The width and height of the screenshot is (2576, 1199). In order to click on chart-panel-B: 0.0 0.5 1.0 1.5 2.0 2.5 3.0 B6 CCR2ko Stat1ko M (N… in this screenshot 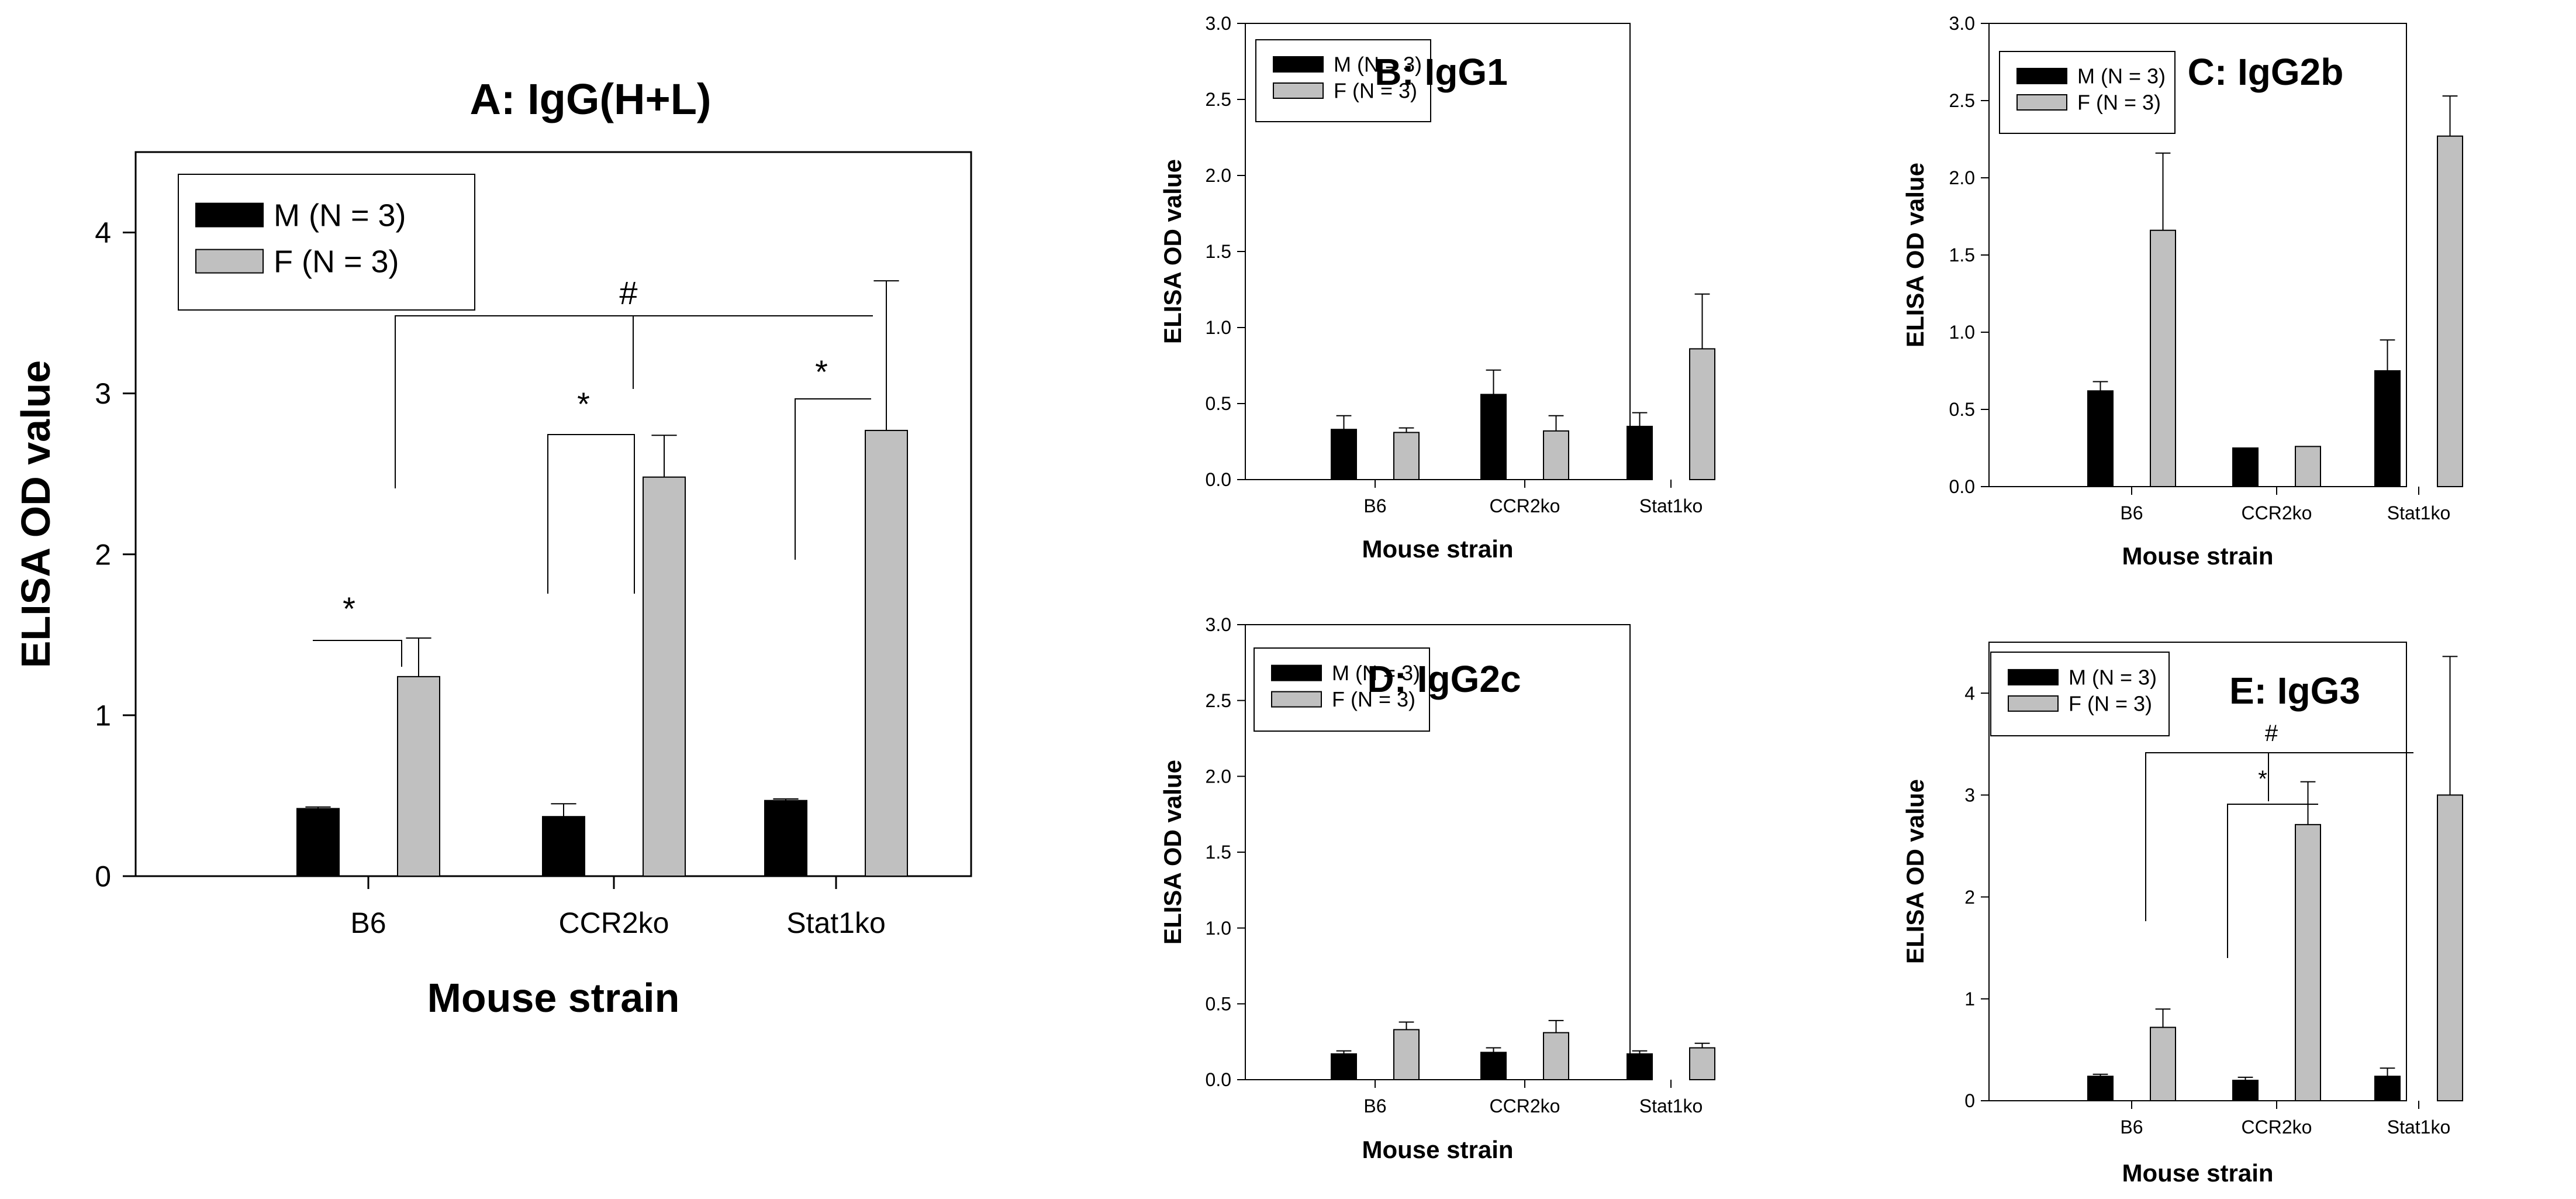, I will do `click(1437, 288)`.